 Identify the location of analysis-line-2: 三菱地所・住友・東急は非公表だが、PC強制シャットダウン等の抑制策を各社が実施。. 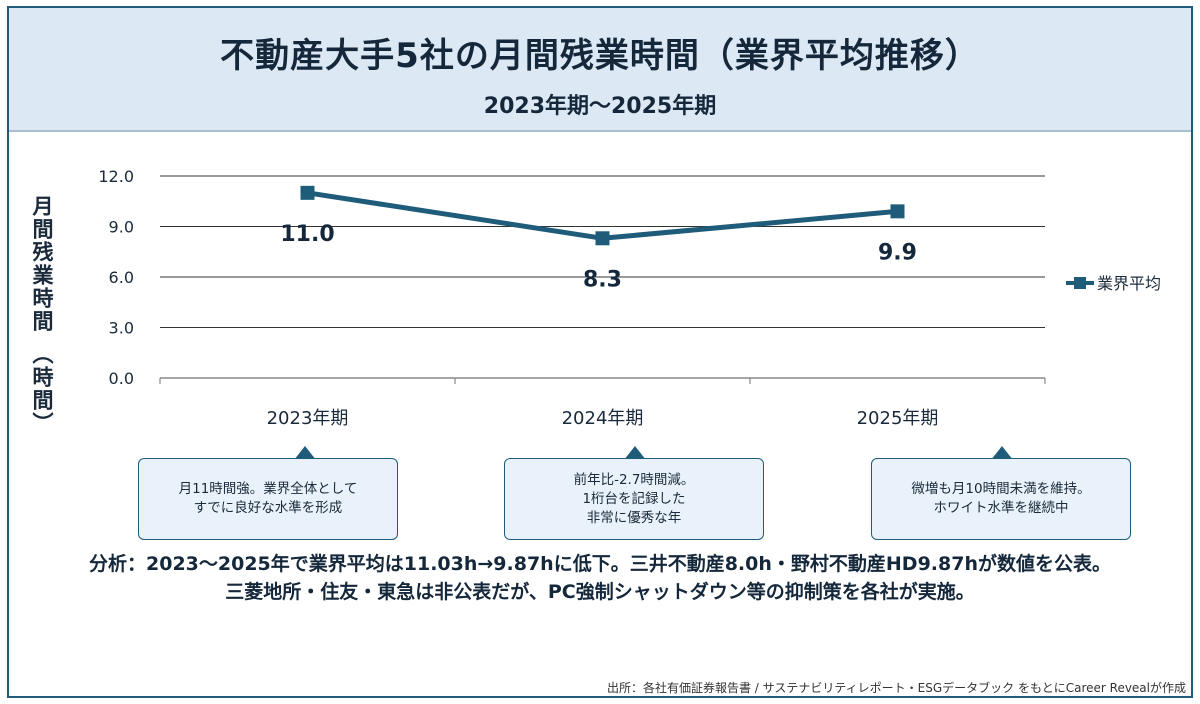
(600, 592).